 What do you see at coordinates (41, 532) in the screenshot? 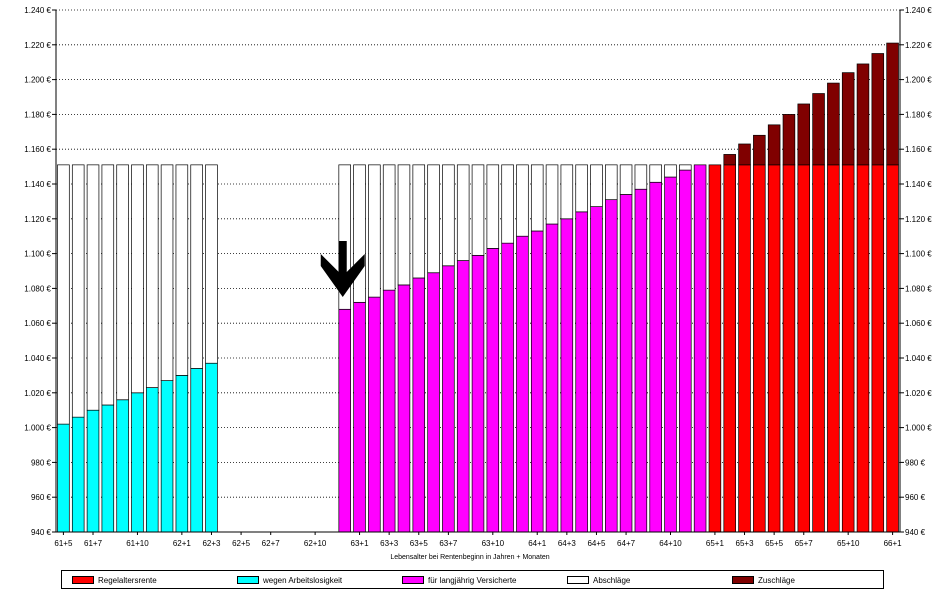
I see `y-tick-label-left: 940 €` at bounding box center [41, 532].